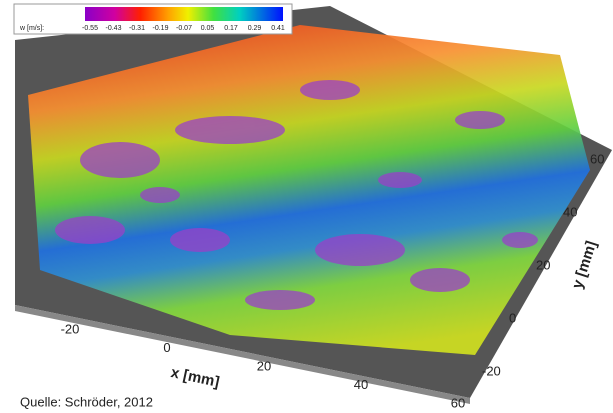 Image resolution: width=613 pixels, height=413 pixels. I want to click on y-tick-label: 40, so click(570, 211).